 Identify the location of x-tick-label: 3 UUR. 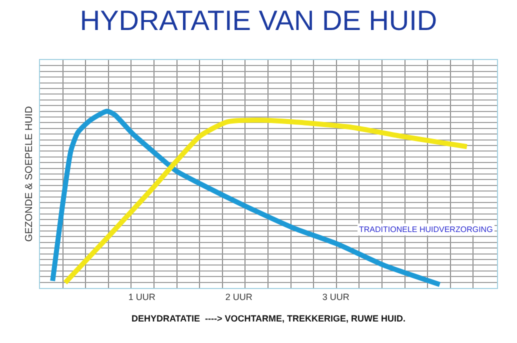
(336, 297).